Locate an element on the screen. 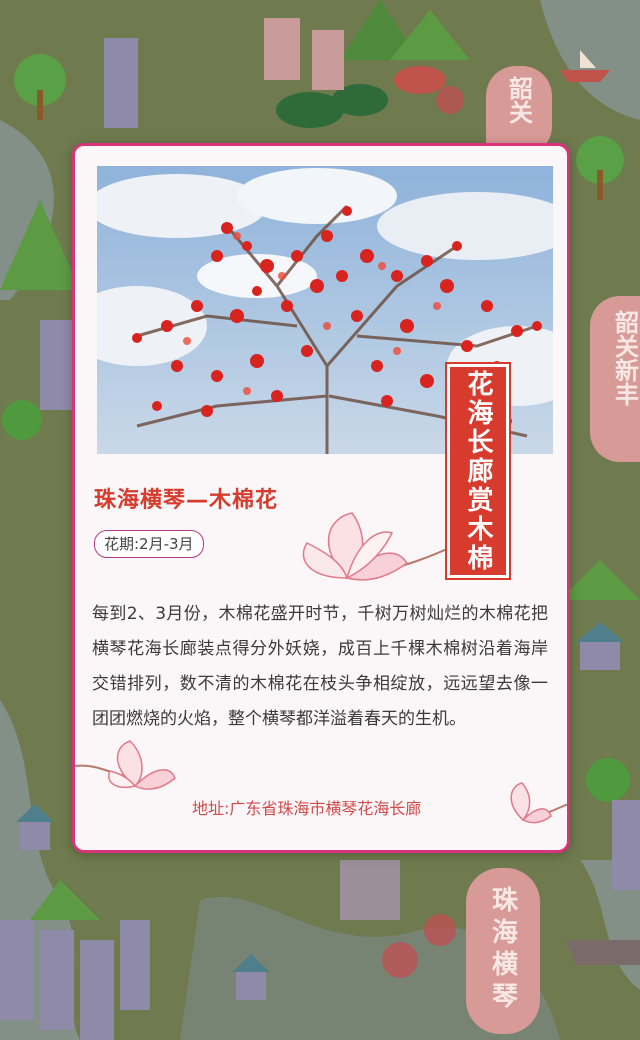  magnolia-flower-left-icon is located at coordinates (125, 765).